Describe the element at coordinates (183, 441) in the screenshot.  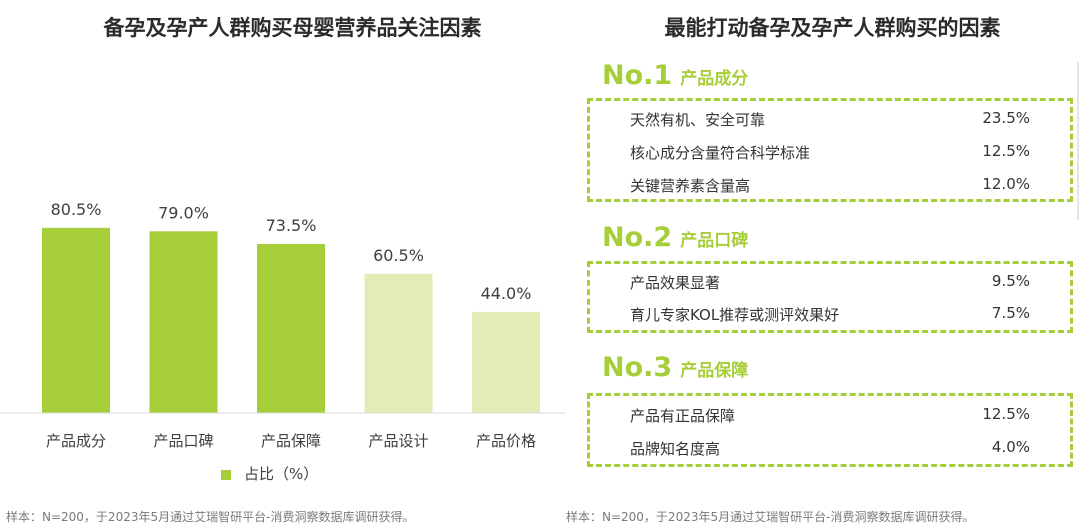
I see `x-tick-label: 产品口碑` at that location.